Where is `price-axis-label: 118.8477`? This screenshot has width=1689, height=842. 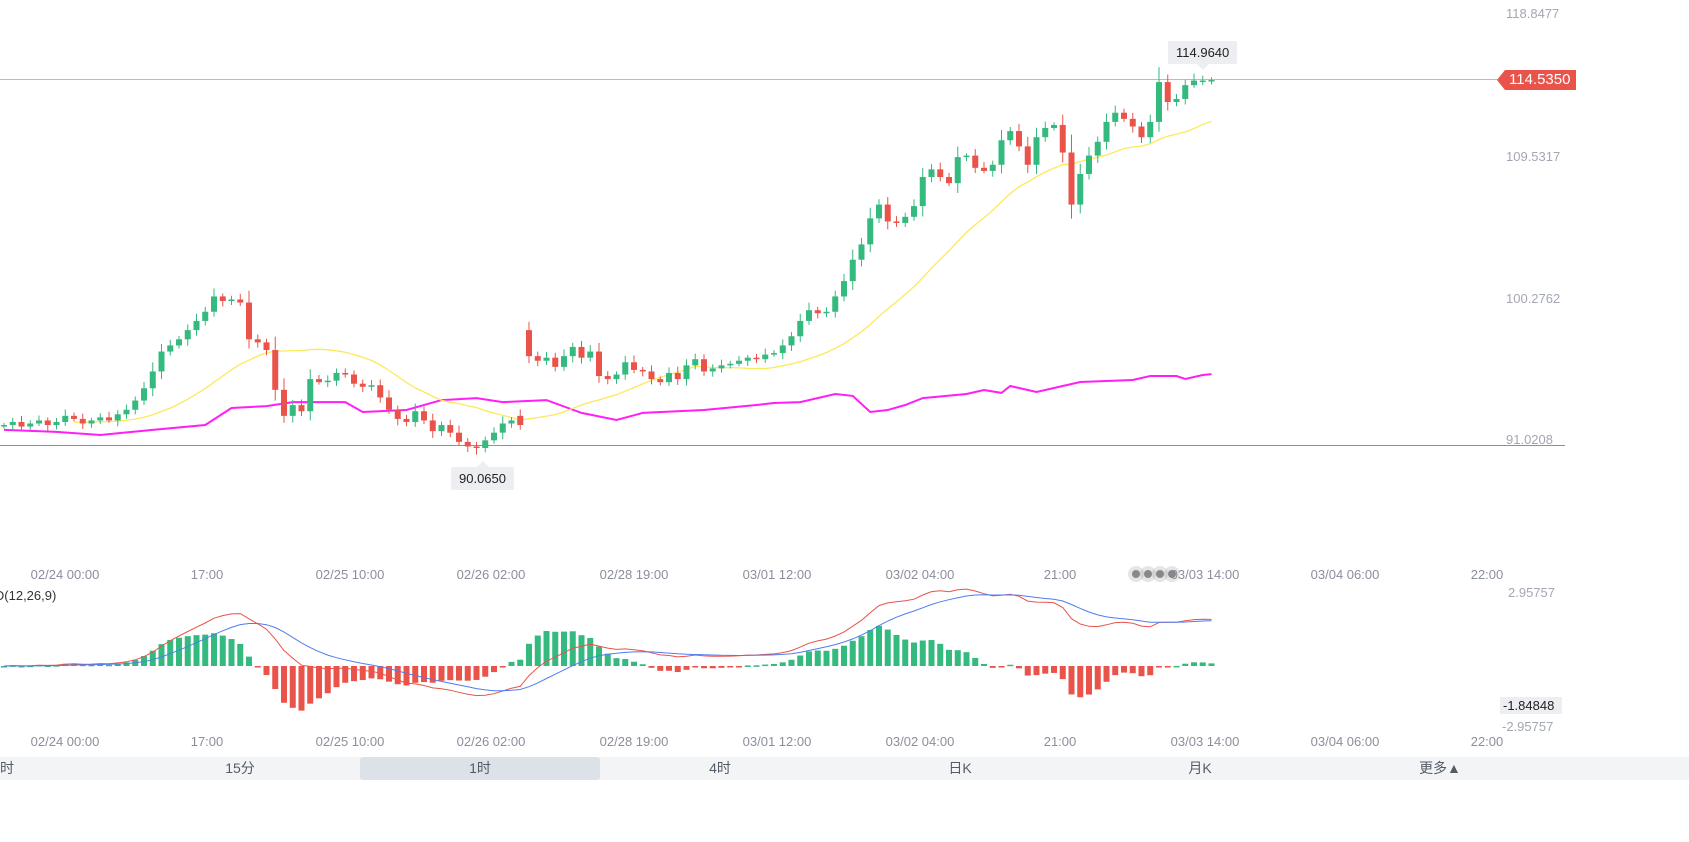 price-axis-label: 118.8477 is located at coordinates (1533, 13).